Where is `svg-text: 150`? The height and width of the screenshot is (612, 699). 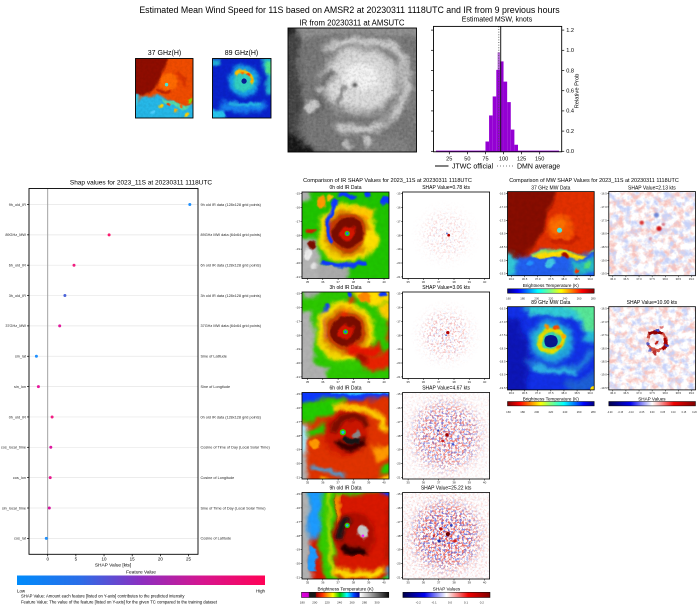 svg-text: 150 is located at coordinates (539, 160).